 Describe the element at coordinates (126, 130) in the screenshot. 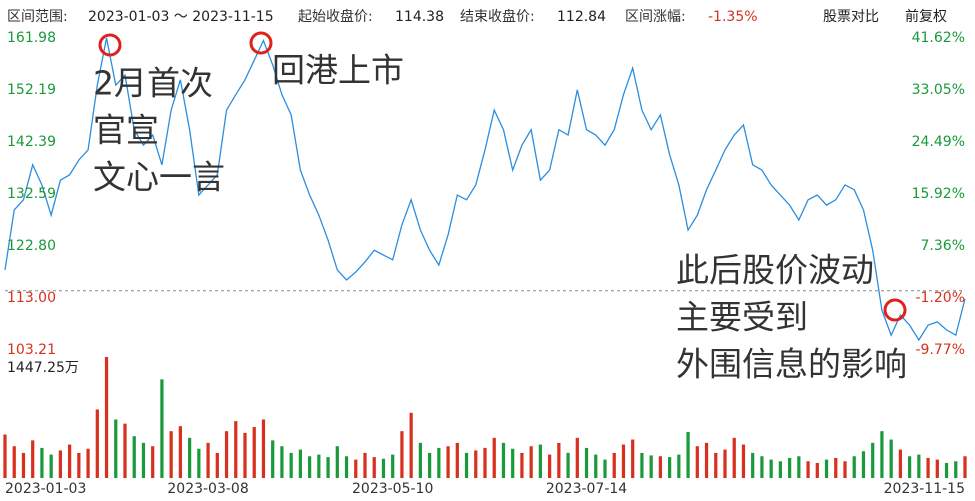

I see `annotation: 官宣` at that location.